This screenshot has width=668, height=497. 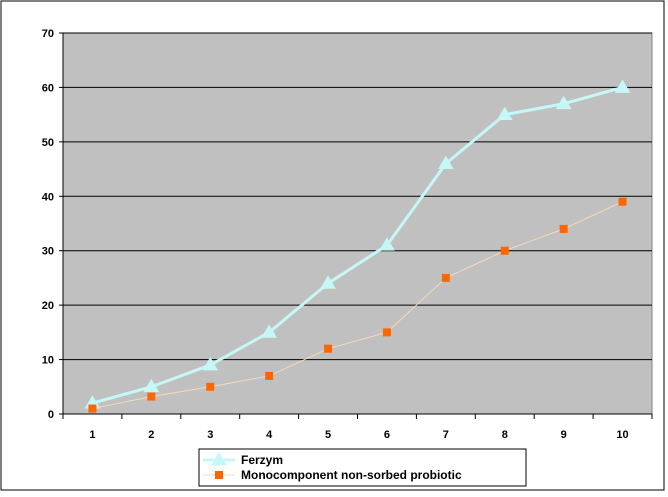 What do you see at coordinates (48, 306) in the screenshot?
I see `y-tick-label: 20` at bounding box center [48, 306].